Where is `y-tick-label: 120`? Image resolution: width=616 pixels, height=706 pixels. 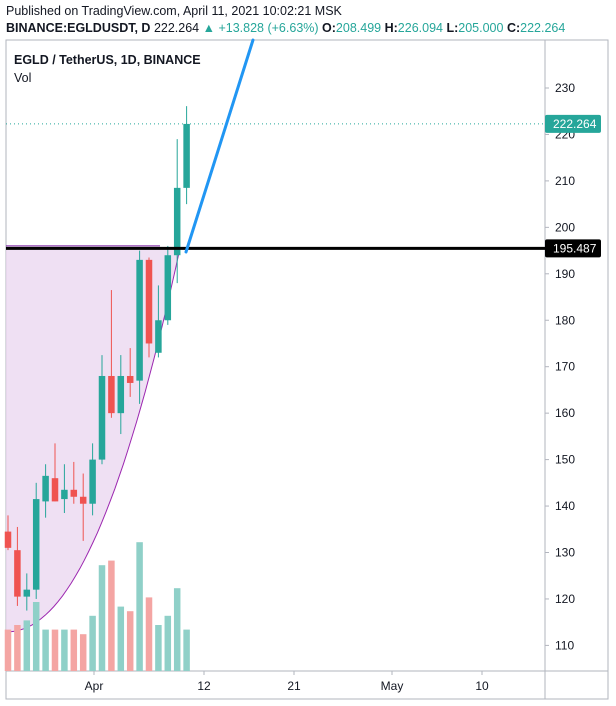 y-tick-label: 120 is located at coordinates (565, 599).